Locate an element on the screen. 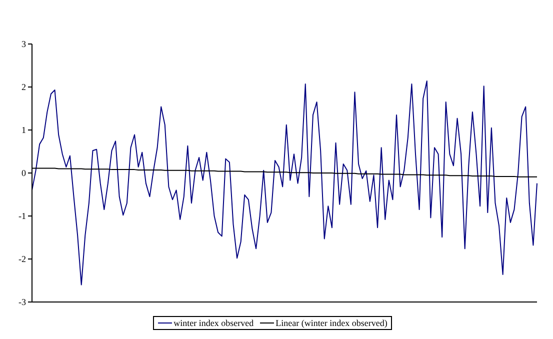 Image resolution: width=553 pixels, height=339 pixels. y-tick-label: 1 is located at coordinates (24, 130).